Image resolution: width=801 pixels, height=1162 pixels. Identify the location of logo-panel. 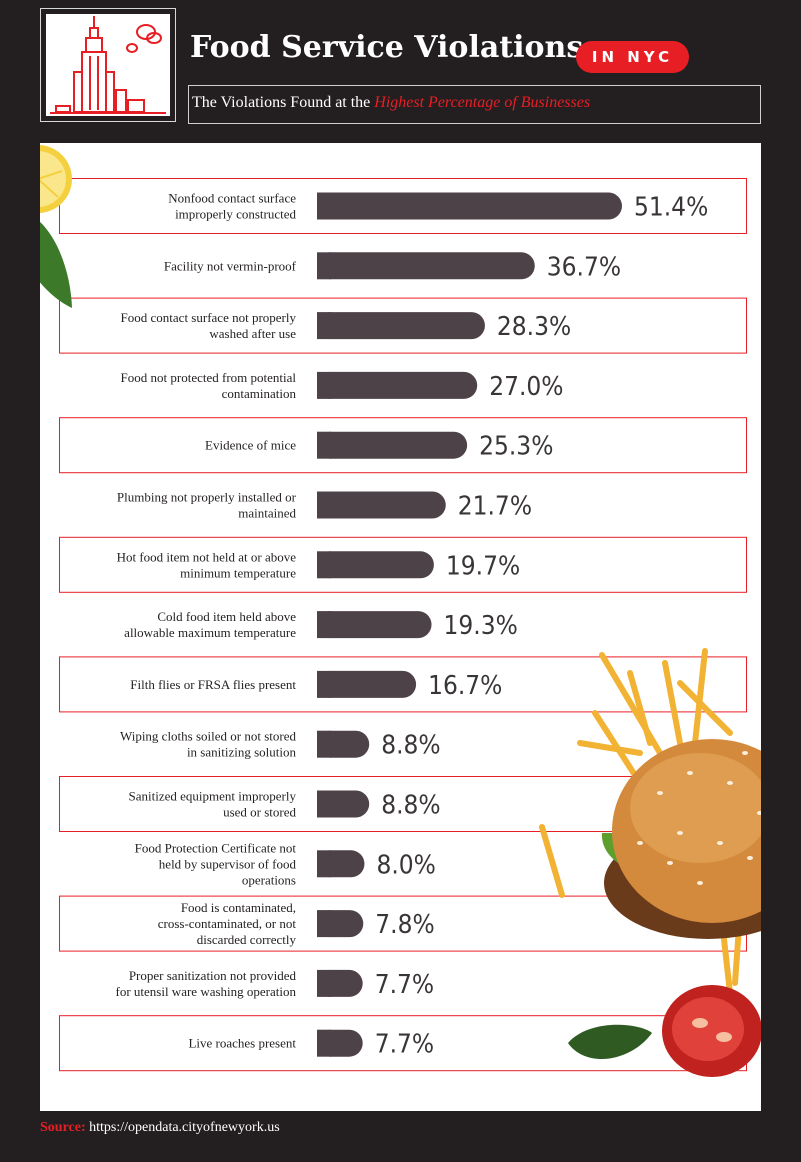
(108, 65).